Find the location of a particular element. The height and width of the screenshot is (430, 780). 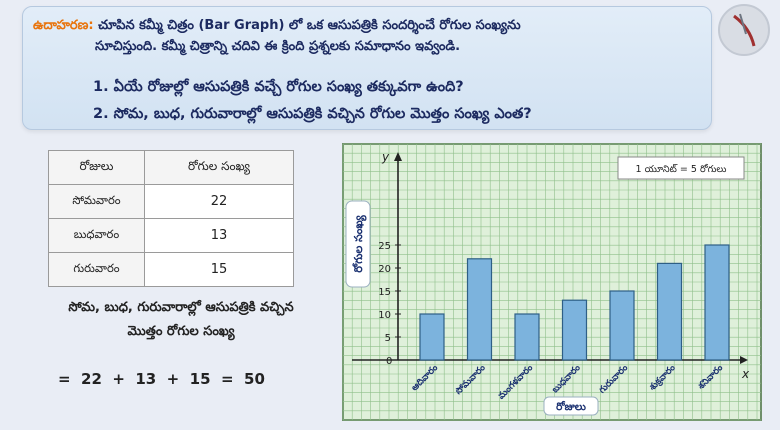

table-row: బుధవారం 13 is located at coordinates (171, 235).